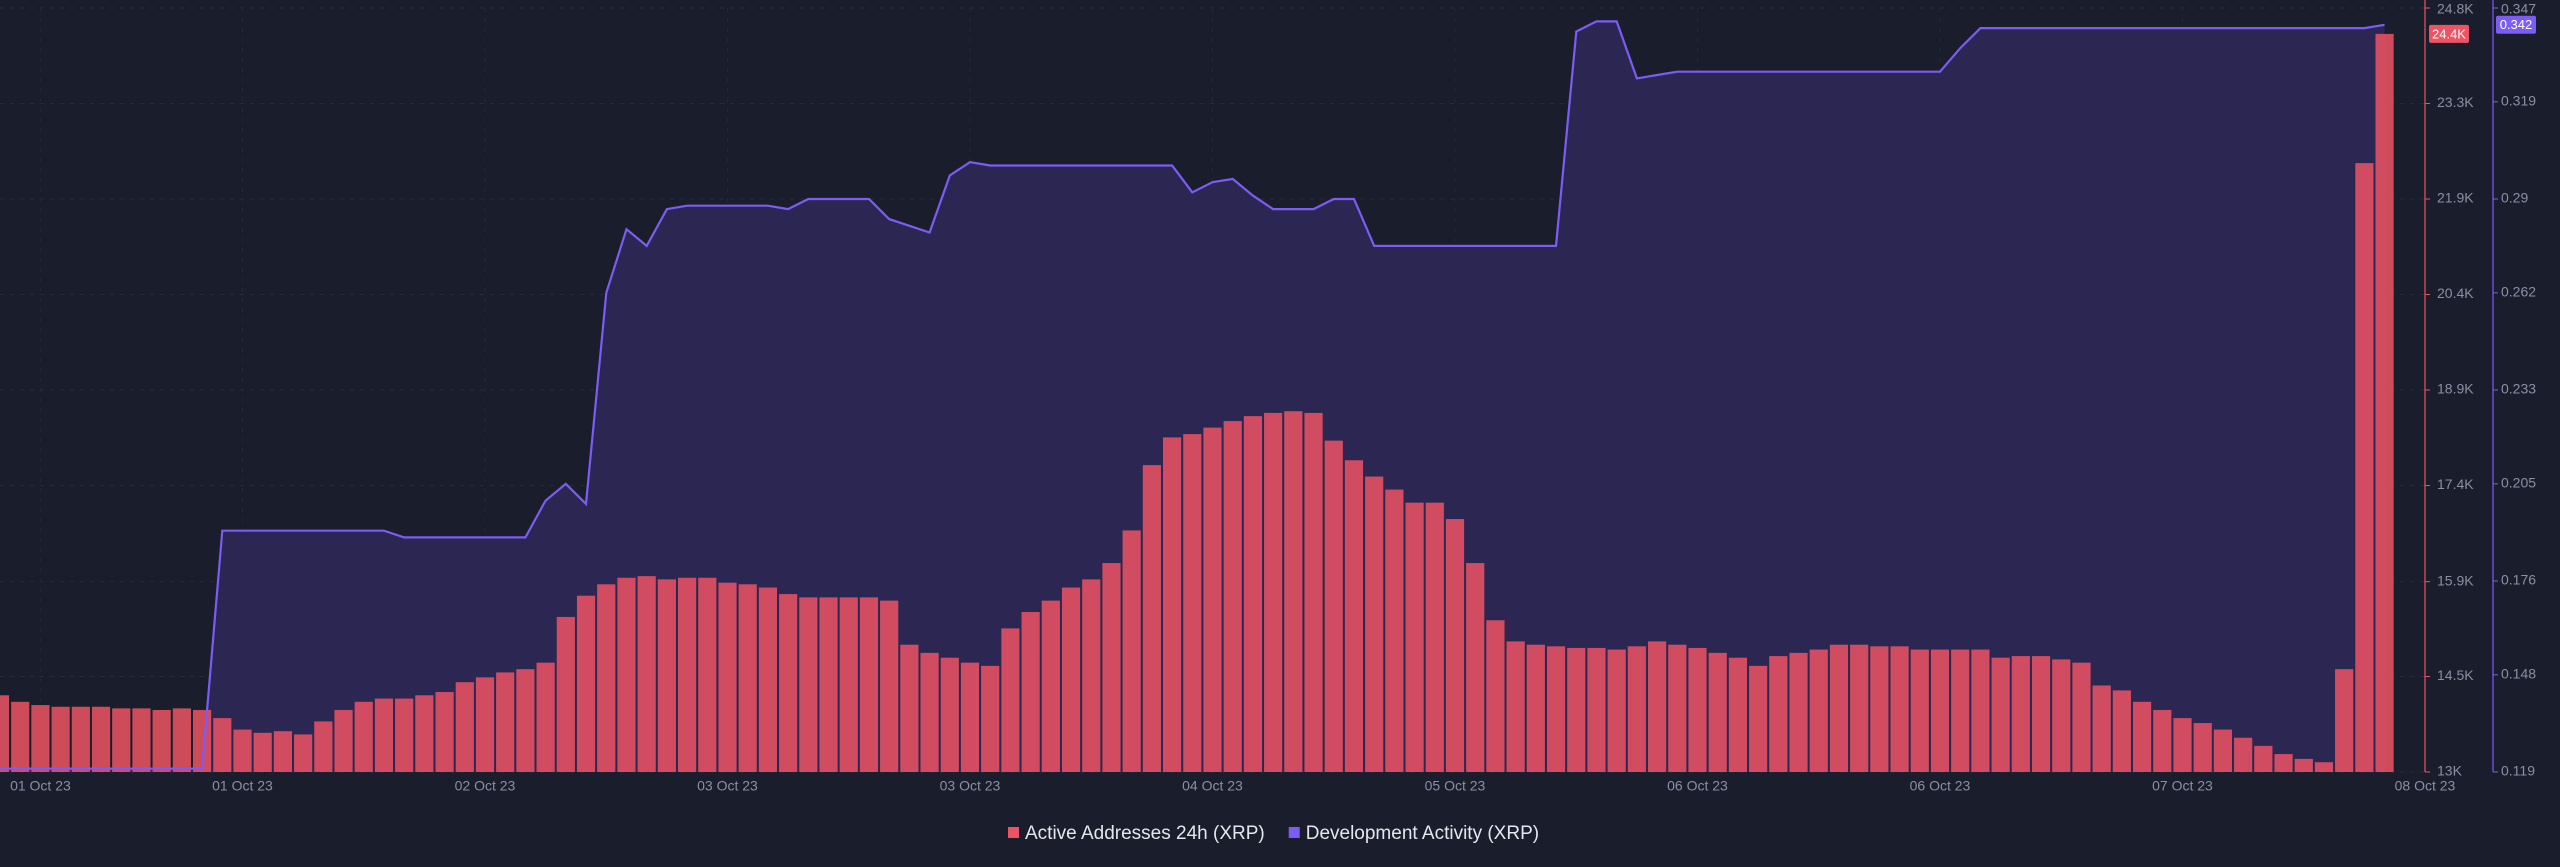  I want to click on badge-label: 0.342, so click(2516, 24).